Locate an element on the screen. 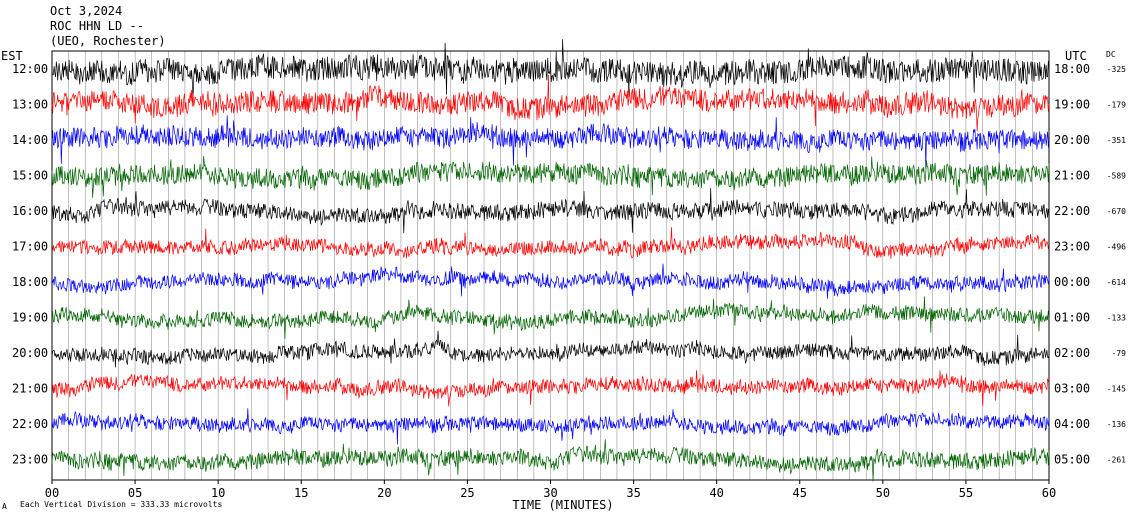  x-axis-ticks: 00 05 10 15 20 25 30 35 40 45 50 55 60 is located at coordinates (550, 490).